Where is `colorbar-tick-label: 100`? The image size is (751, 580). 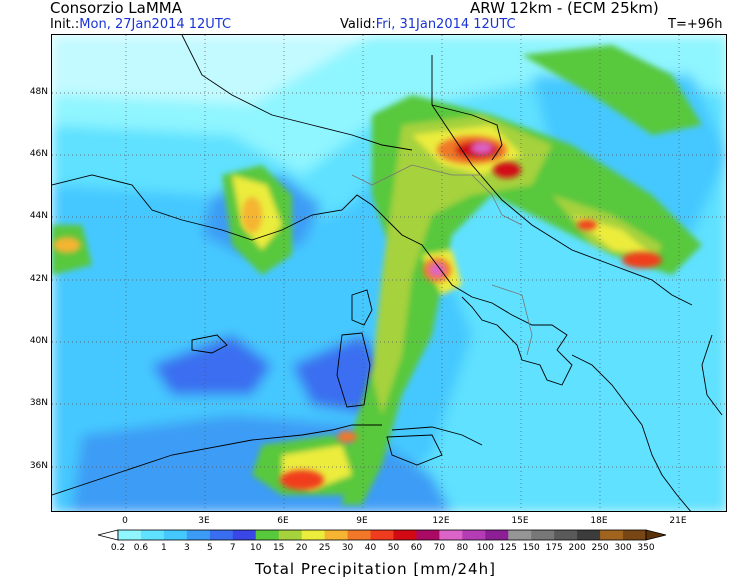 colorbar-tick-label: 100 is located at coordinates (485, 548).